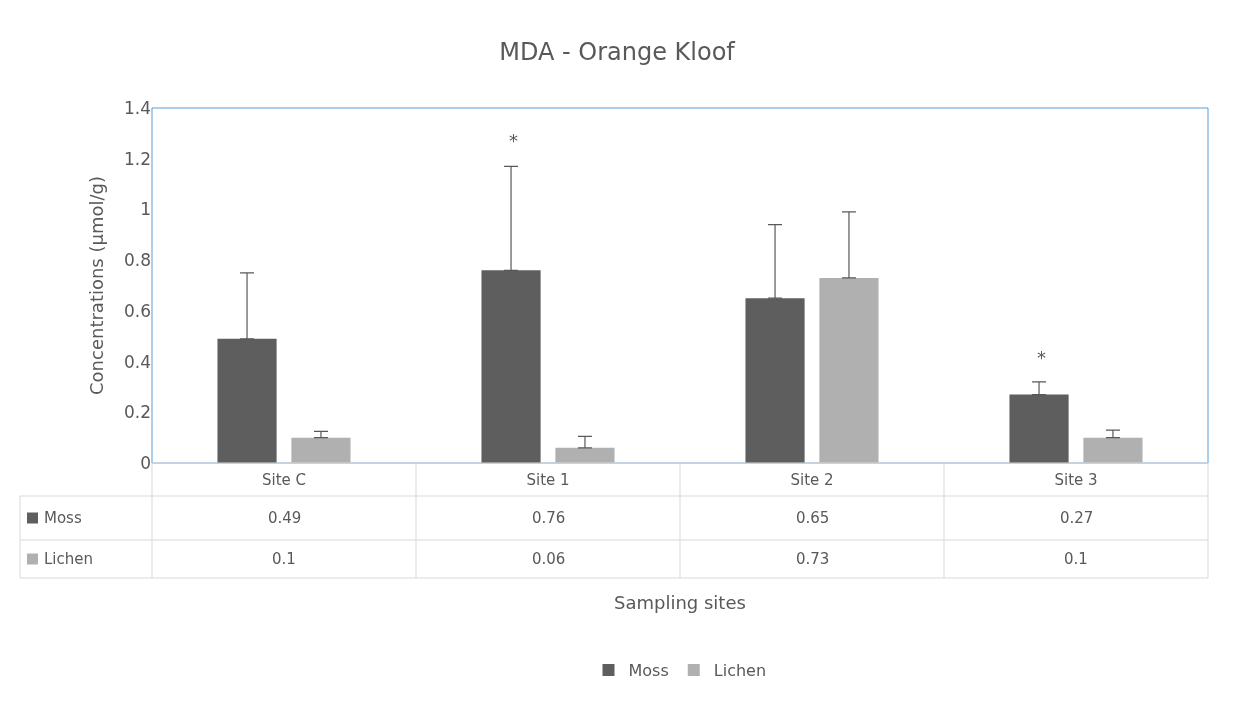  Describe the element at coordinates (145, 462) in the screenshot. I see `y-tick-label: 0` at that location.